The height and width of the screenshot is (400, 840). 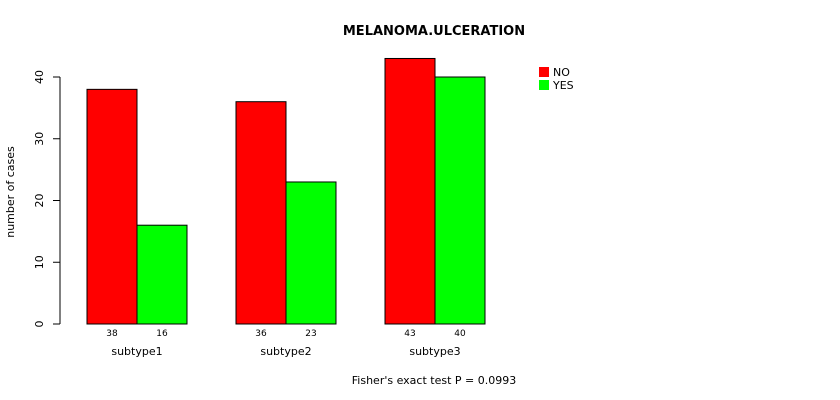 What do you see at coordinates (409, 334) in the screenshot?
I see `count-label-subtype3-no: 43` at bounding box center [409, 334].